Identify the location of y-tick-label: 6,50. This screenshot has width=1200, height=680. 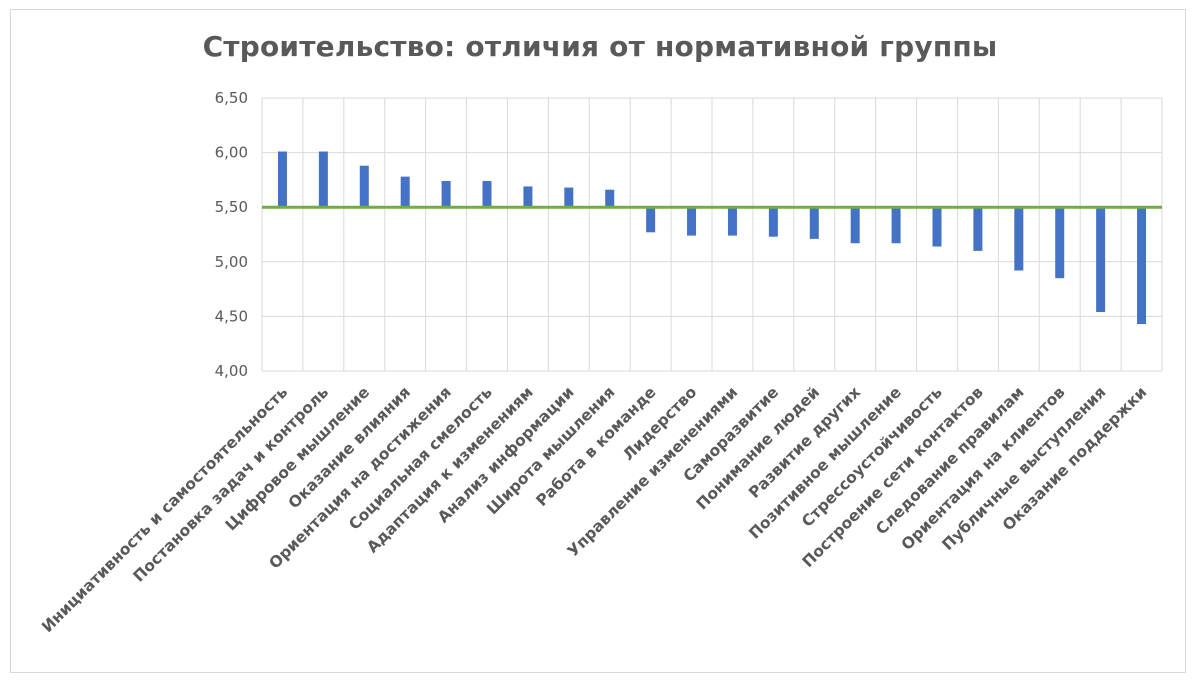
(231, 98).